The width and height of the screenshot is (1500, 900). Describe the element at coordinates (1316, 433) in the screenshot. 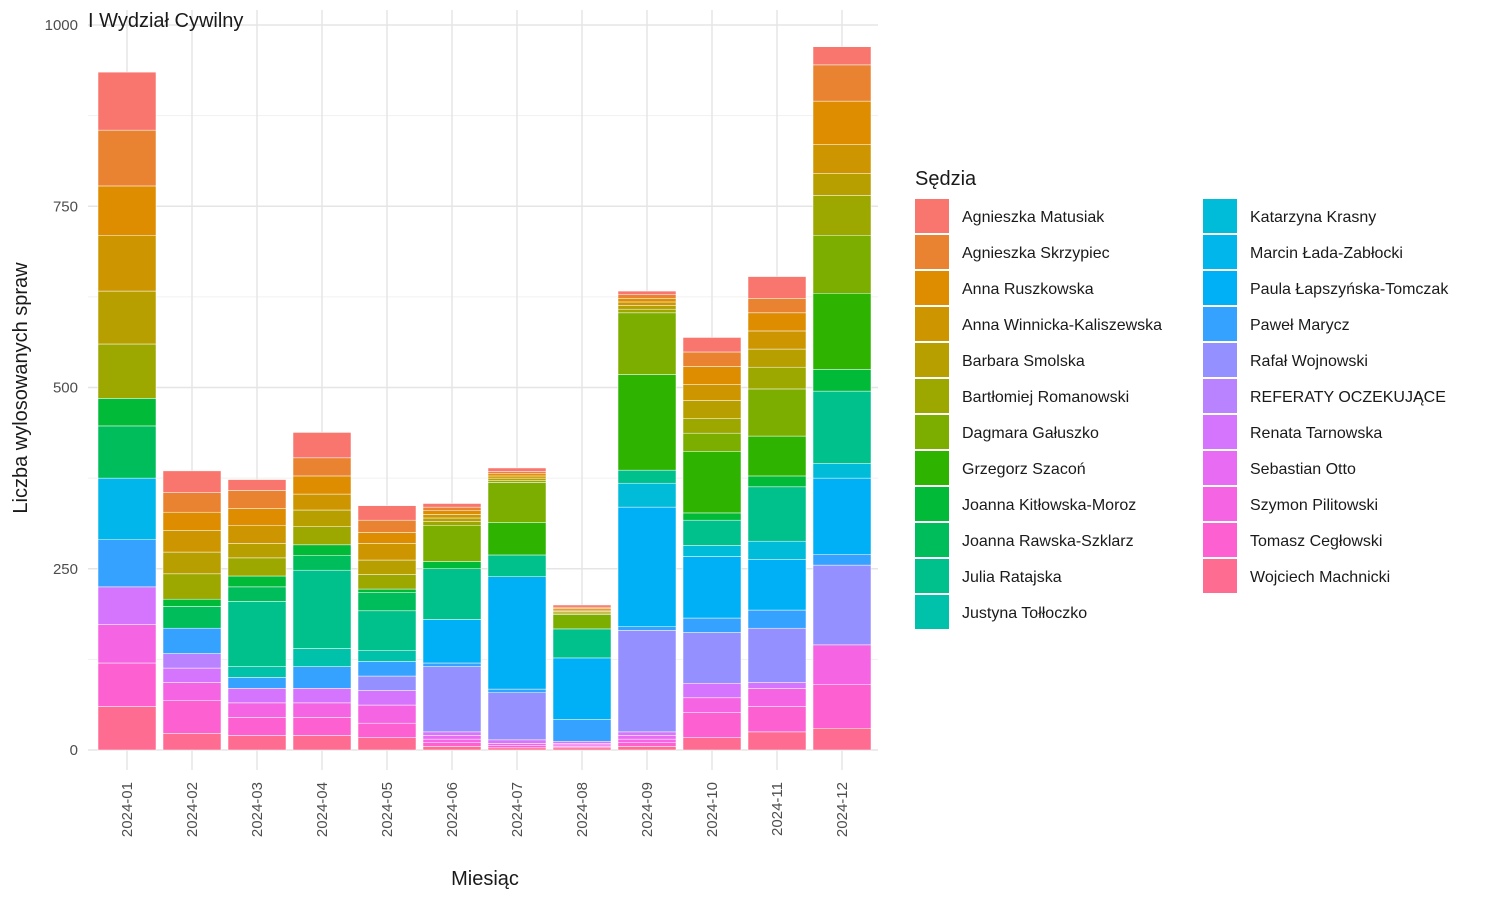

I see `legend-label: Renata Tarnowska` at that location.